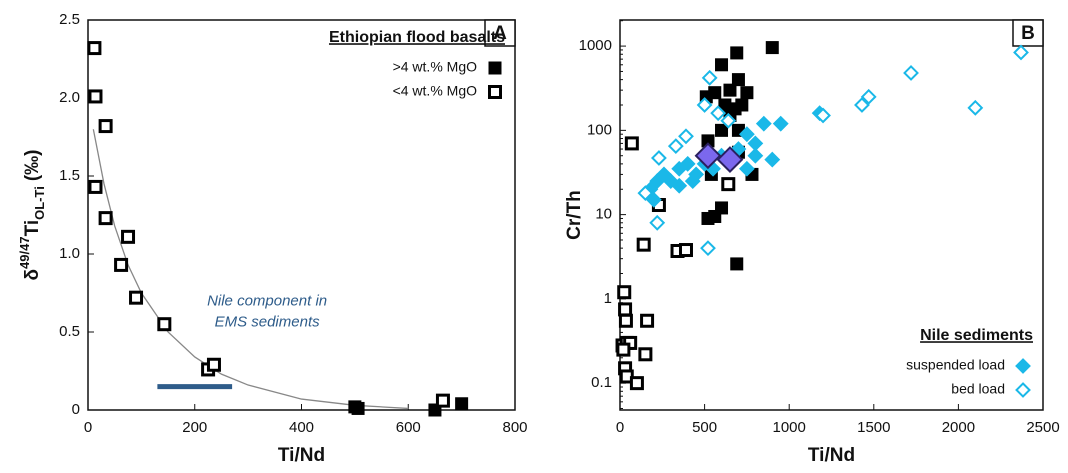 This screenshot has width=1068, height=473. I want to click on y-tick-label: 10, so click(603, 214).